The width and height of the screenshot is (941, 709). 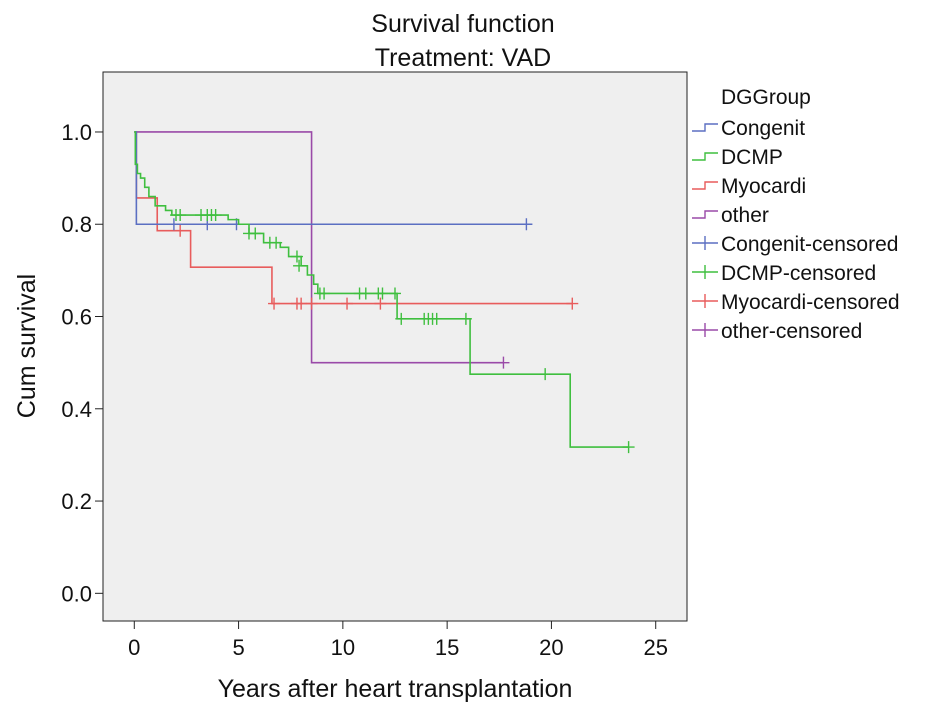 I want to click on legend-swatch-other, so click(x=705, y=214).